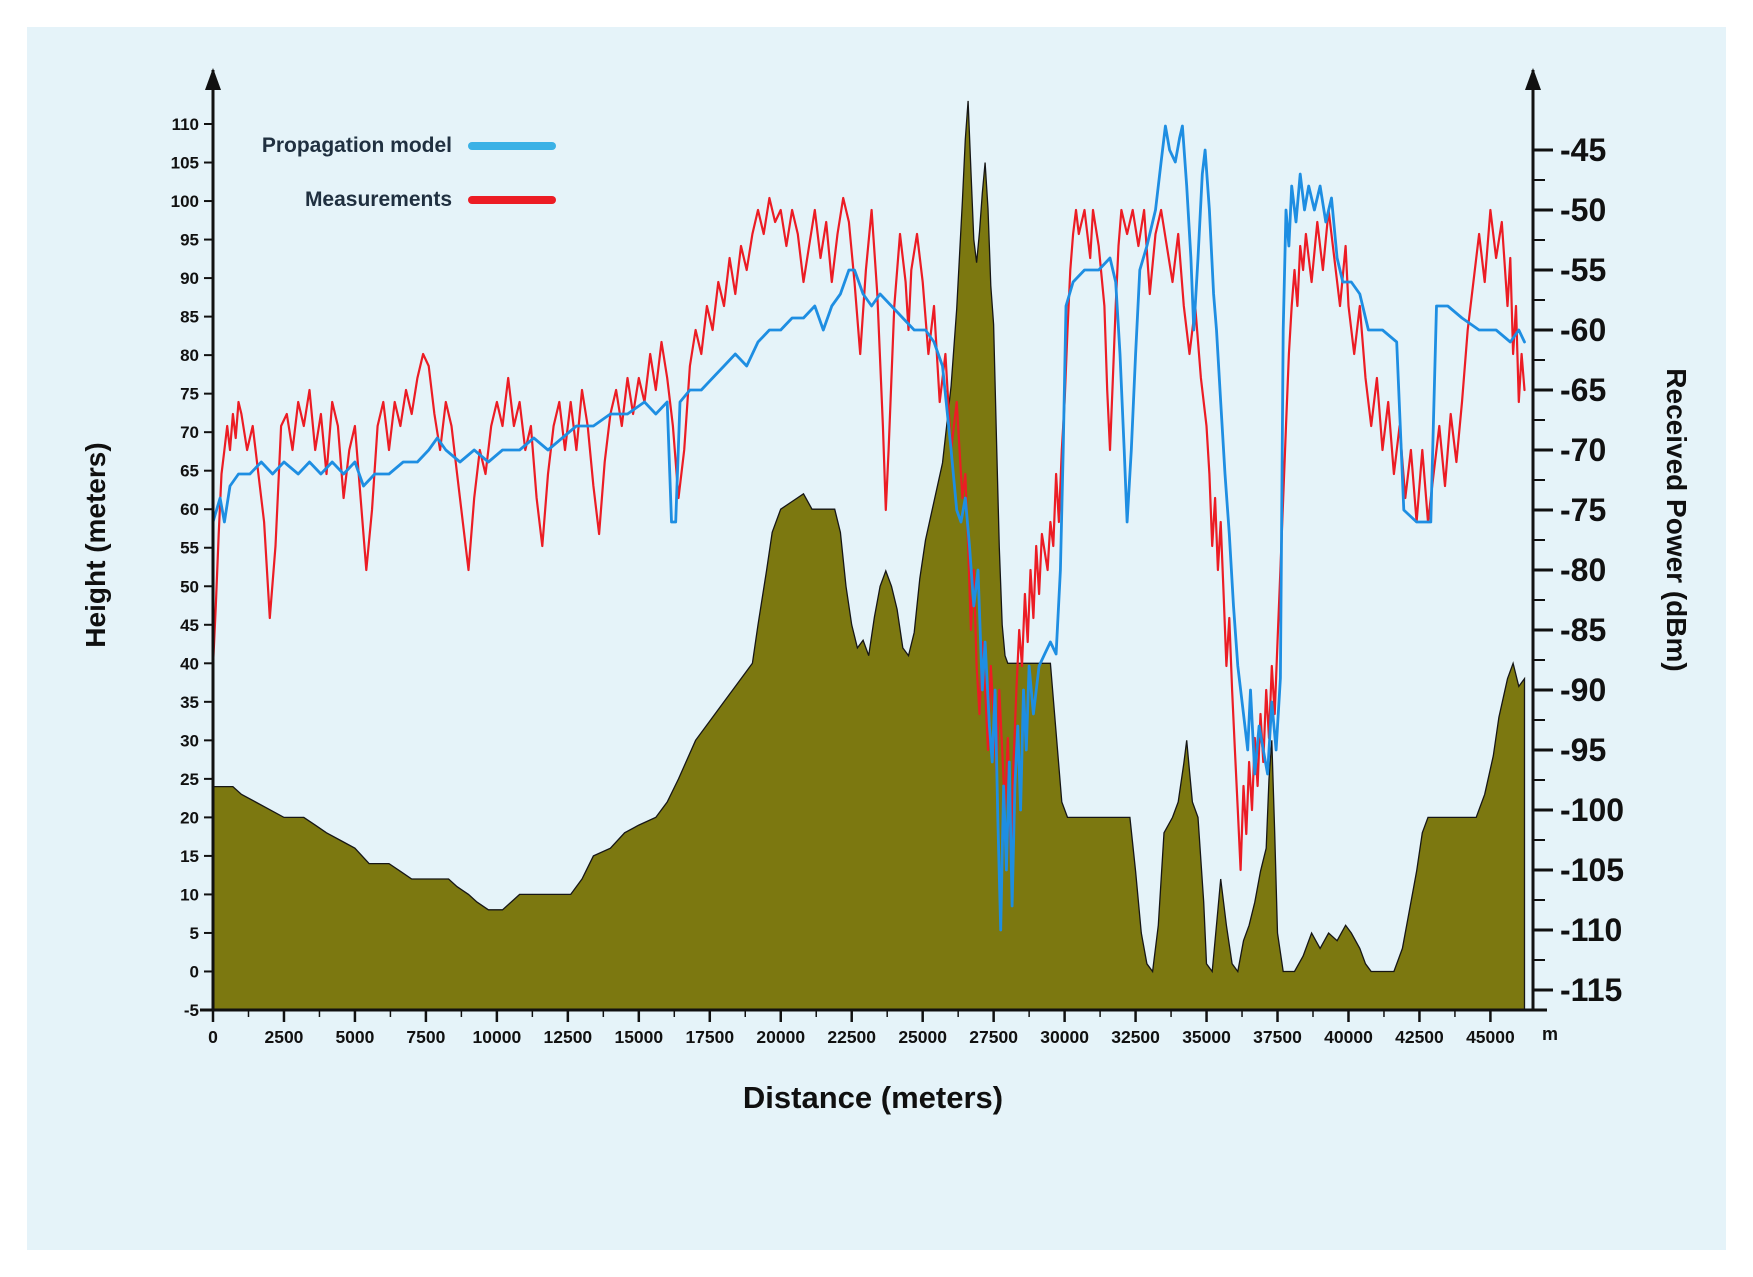 The image size is (1753, 1277). Describe the element at coordinates (189, 663) in the screenshot. I see `tick-label: 40` at that location.